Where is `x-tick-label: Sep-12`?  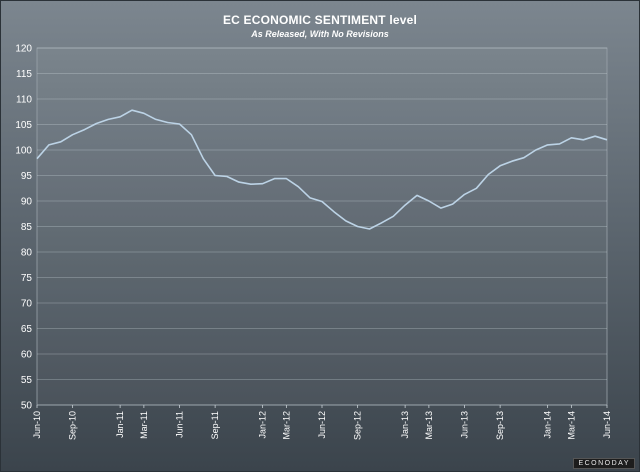 x-tick-label: Sep-12 is located at coordinates (358, 425).